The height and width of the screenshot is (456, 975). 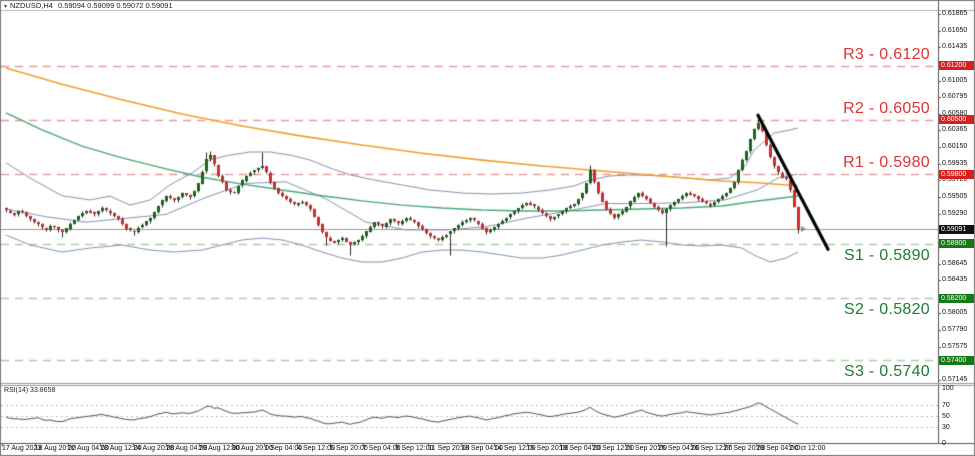 What do you see at coordinates (154, 448) in the screenshot?
I see `time-axis-label: 24 Aug 20:00` at bounding box center [154, 448].